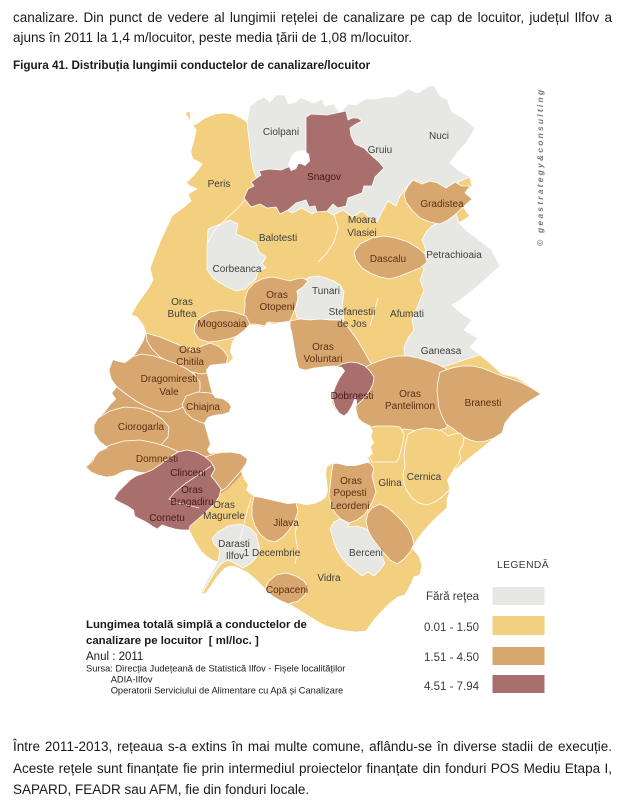 This screenshot has height=808, width=626. Describe the element at coordinates (272, 553) in the screenshot. I see `svg-text: 1 Decembrie` at that location.